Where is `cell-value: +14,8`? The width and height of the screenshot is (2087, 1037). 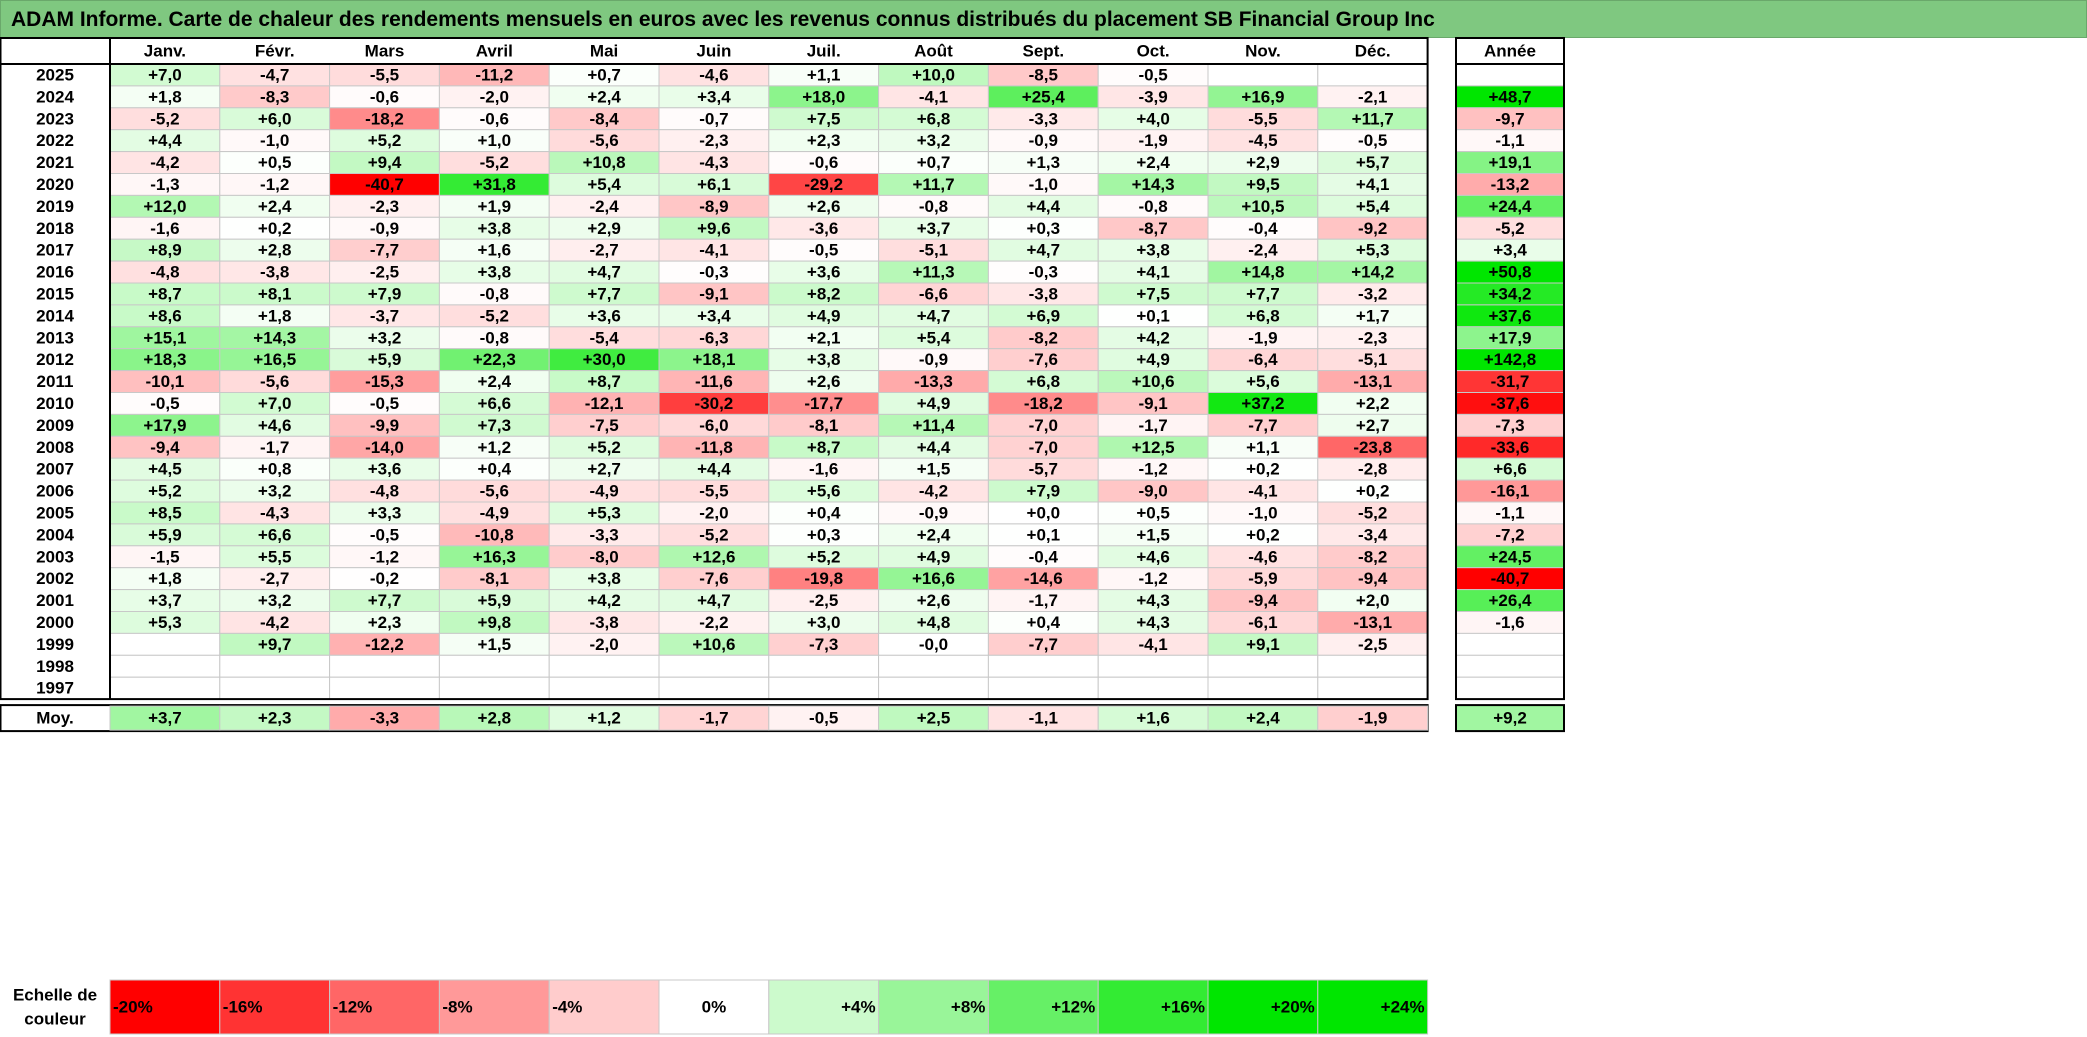
cell-value: +14,8 is located at coordinates (1262, 272).